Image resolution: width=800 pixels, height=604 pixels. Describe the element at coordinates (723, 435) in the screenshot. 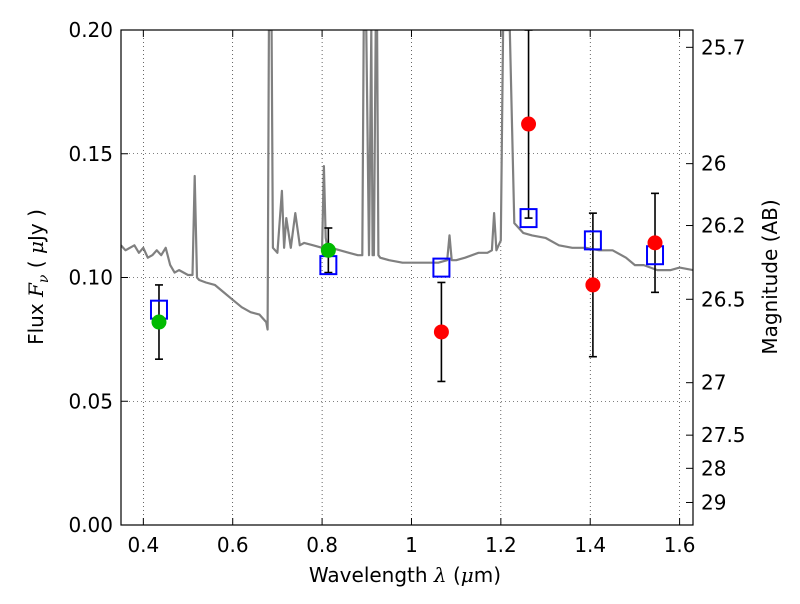

I see `y2-tick-label: 27.5` at that location.